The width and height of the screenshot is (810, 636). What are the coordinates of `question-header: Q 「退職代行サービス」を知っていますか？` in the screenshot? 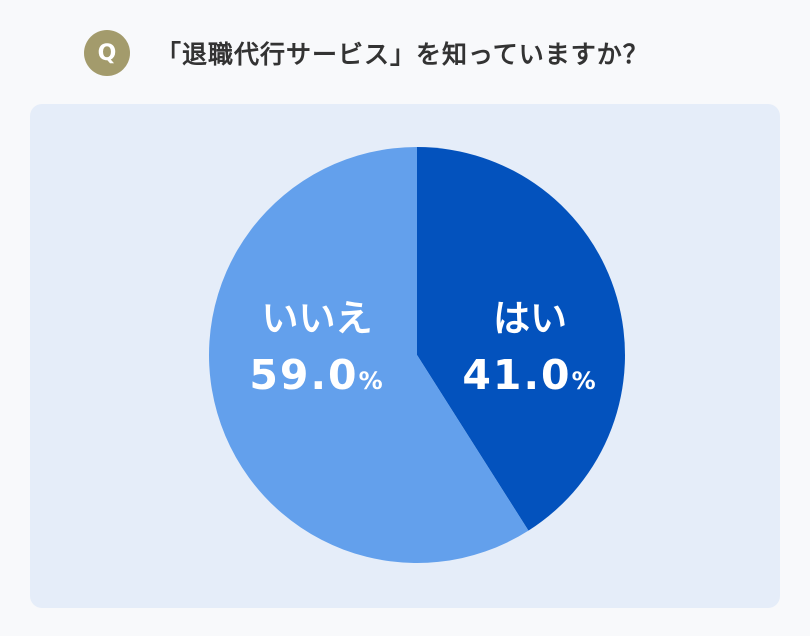 It's located at (366, 53).